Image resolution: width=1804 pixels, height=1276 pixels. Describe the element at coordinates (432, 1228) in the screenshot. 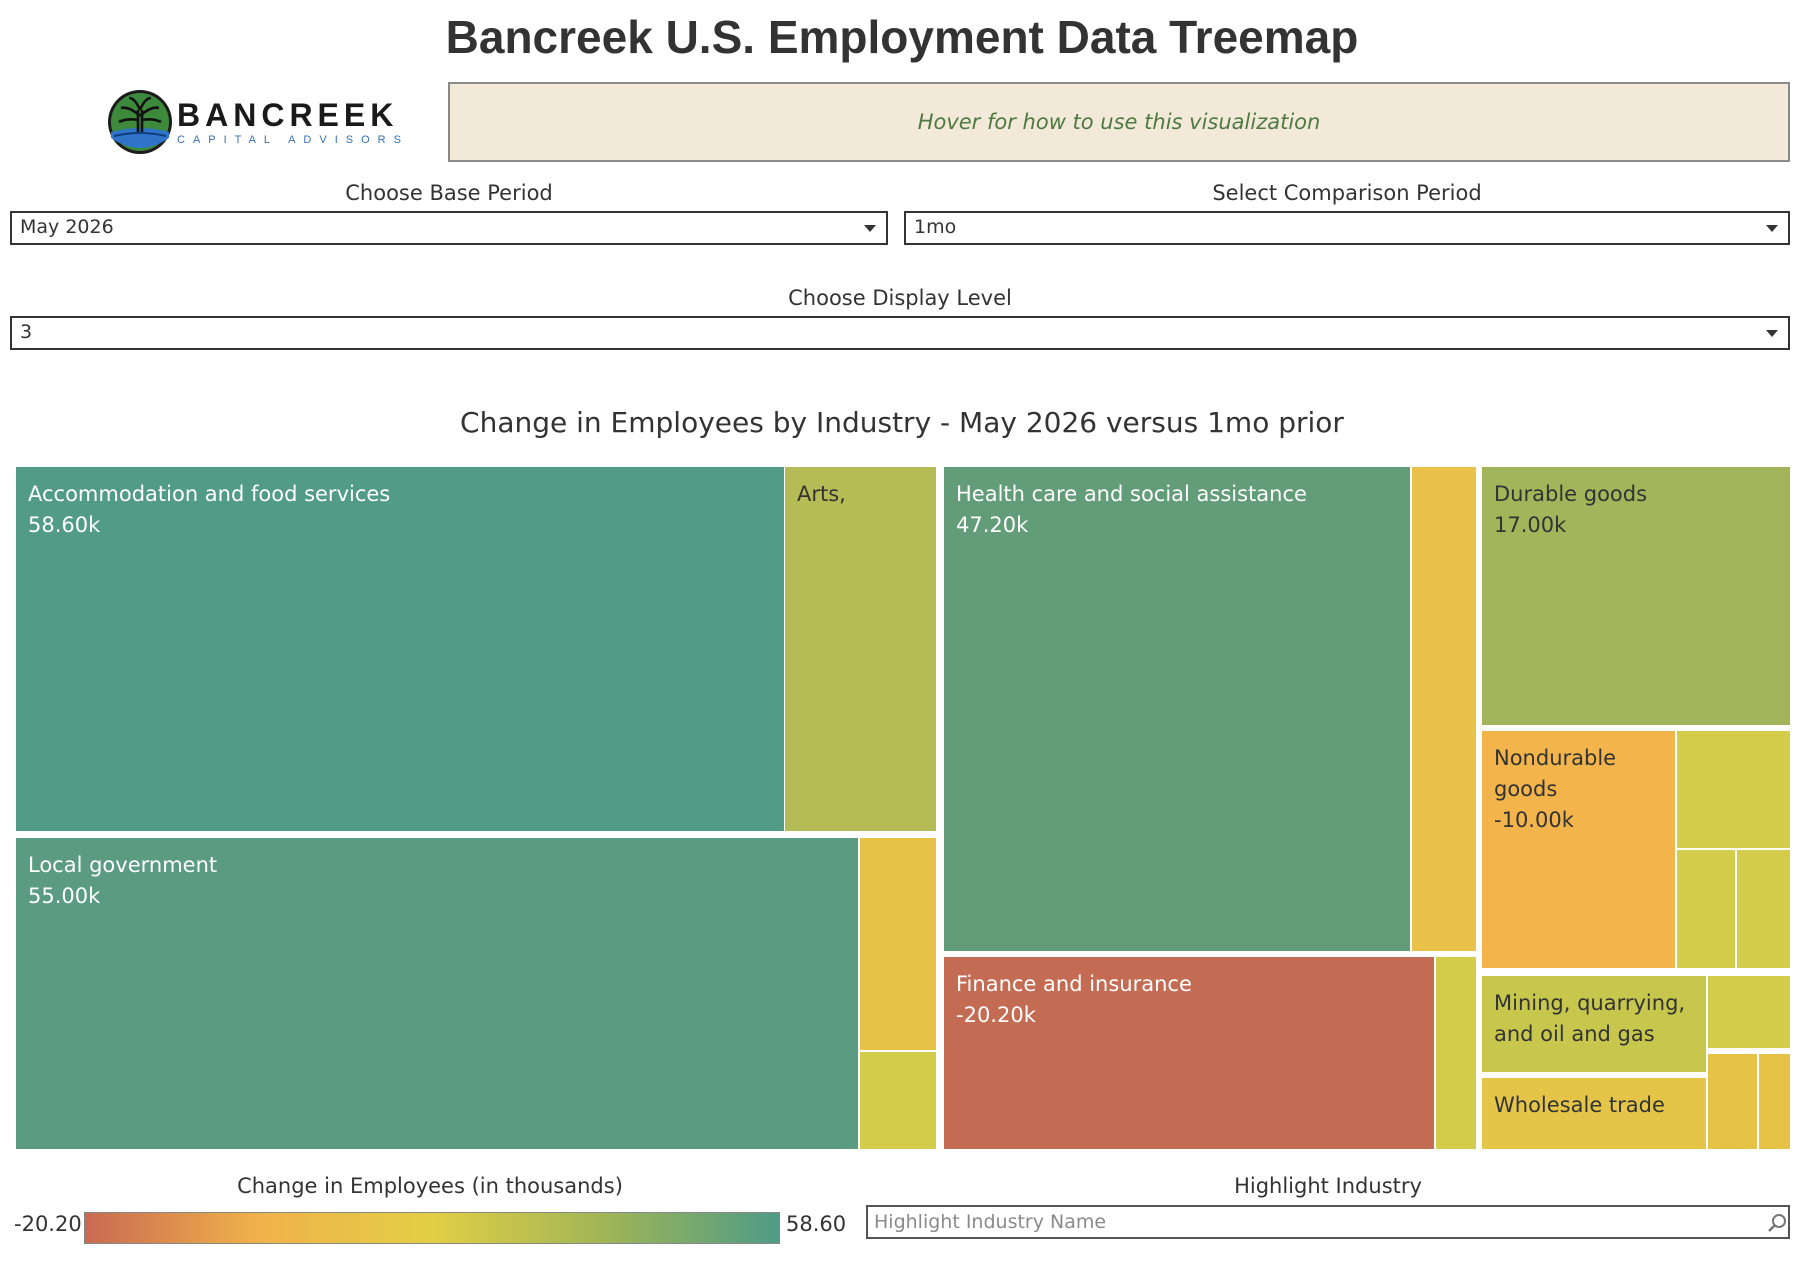

I see `legend-color-bar` at that location.